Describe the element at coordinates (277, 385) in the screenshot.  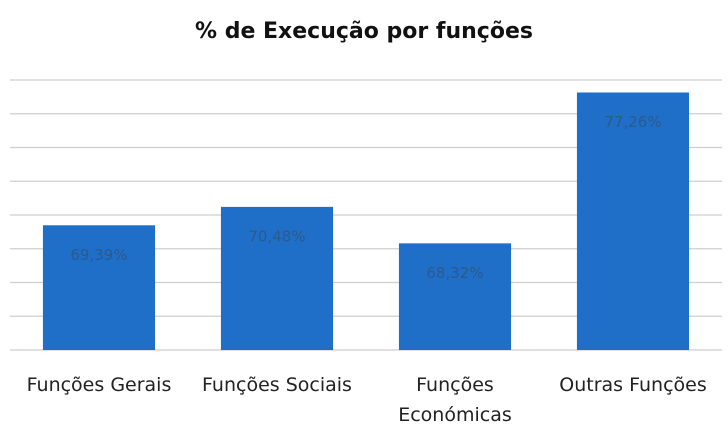
I see `x-tick-label: Funções Sociais` at that location.